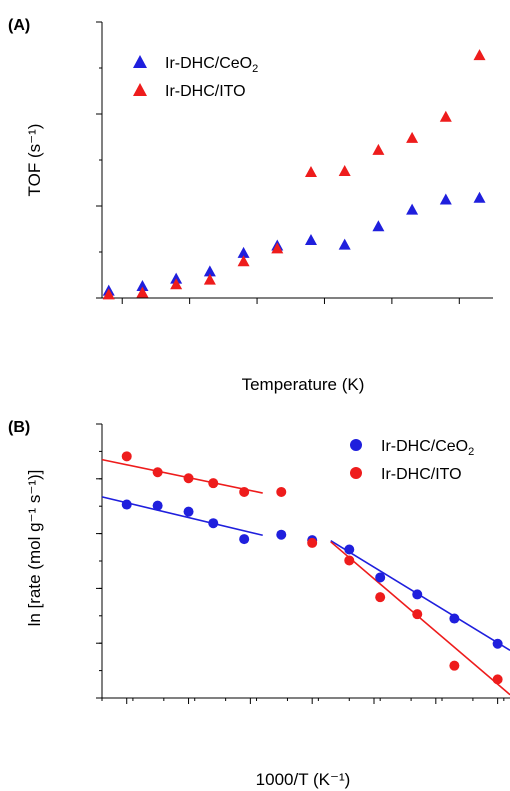 The width and height of the screenshot is (510, 791). What do you see at coordinates (19, 427) in the screenshot?
I see `panel-b-label: (B)` at bounding box center [19, 427].